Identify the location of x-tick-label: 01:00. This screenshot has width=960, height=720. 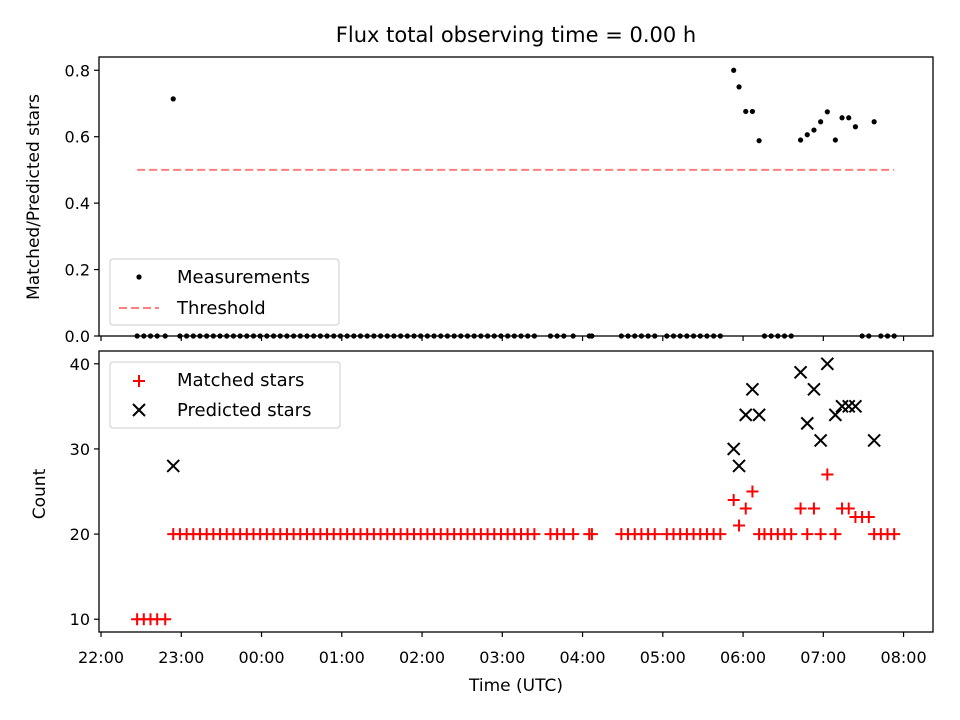
(342, 657).